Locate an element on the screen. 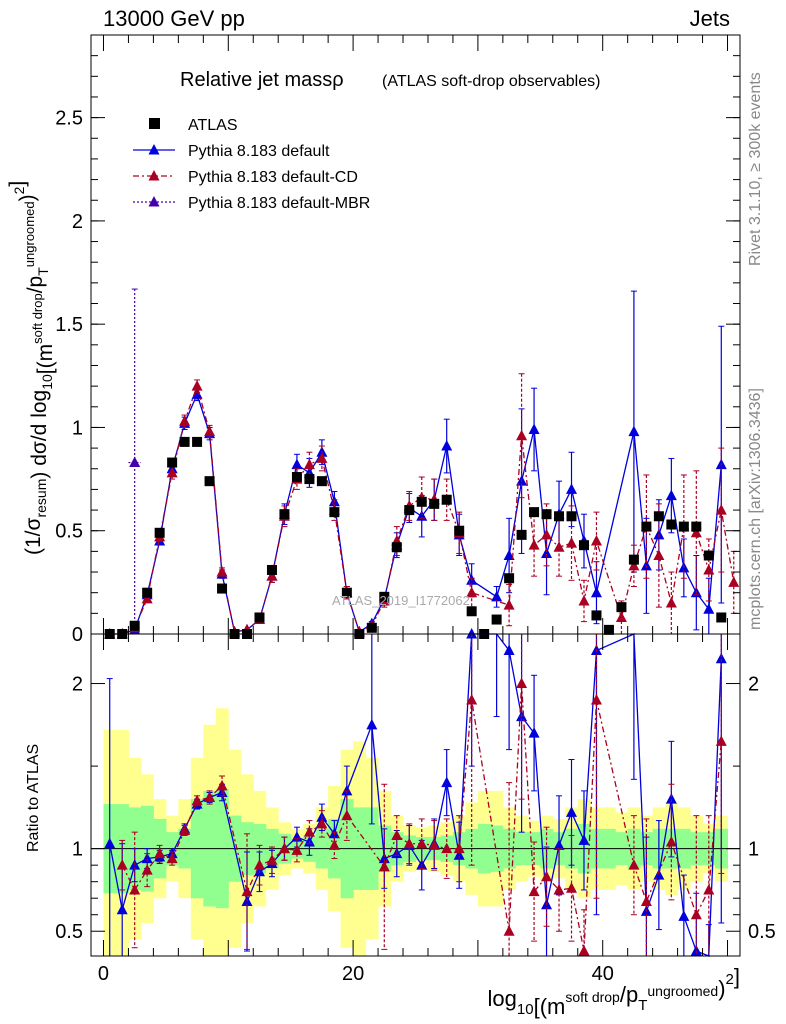 This screenshot has height=1024, width=786. ratio-y-tick-label-right: 2 is located at coordinates (753, 685).